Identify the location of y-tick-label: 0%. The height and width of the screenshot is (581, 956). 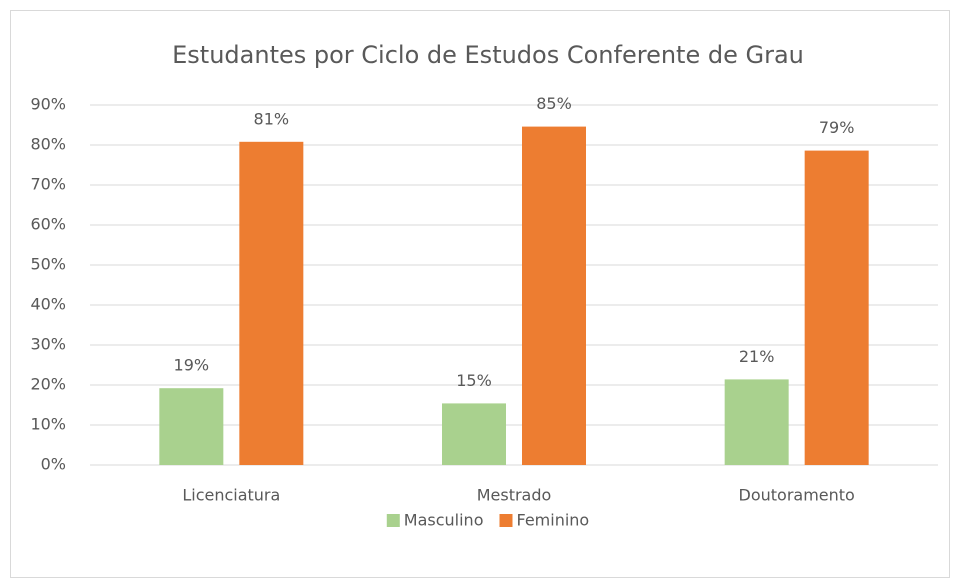
(53, 464).